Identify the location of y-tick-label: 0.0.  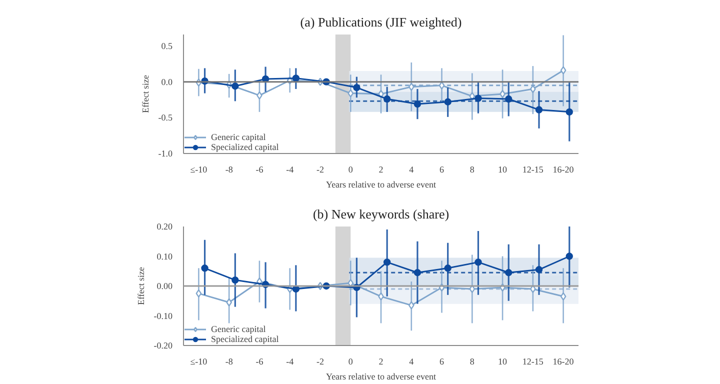
(167, 81).